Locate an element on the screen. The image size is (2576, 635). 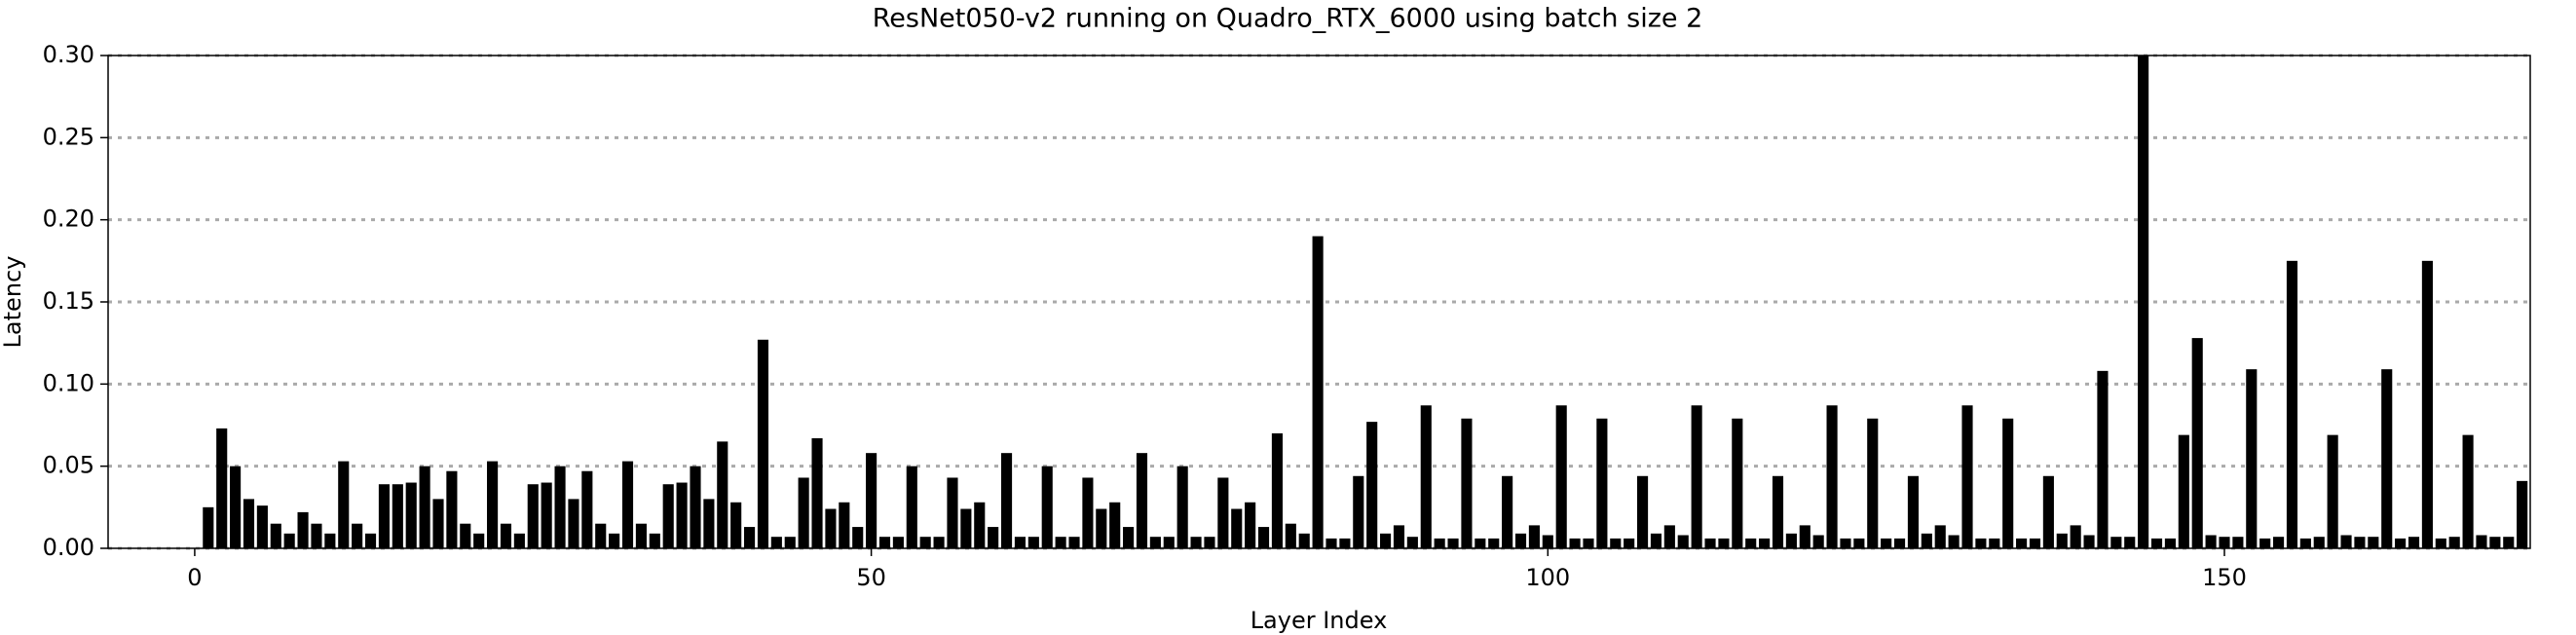
y-tick-label: 0.30 is located at coordinates (68, 54).